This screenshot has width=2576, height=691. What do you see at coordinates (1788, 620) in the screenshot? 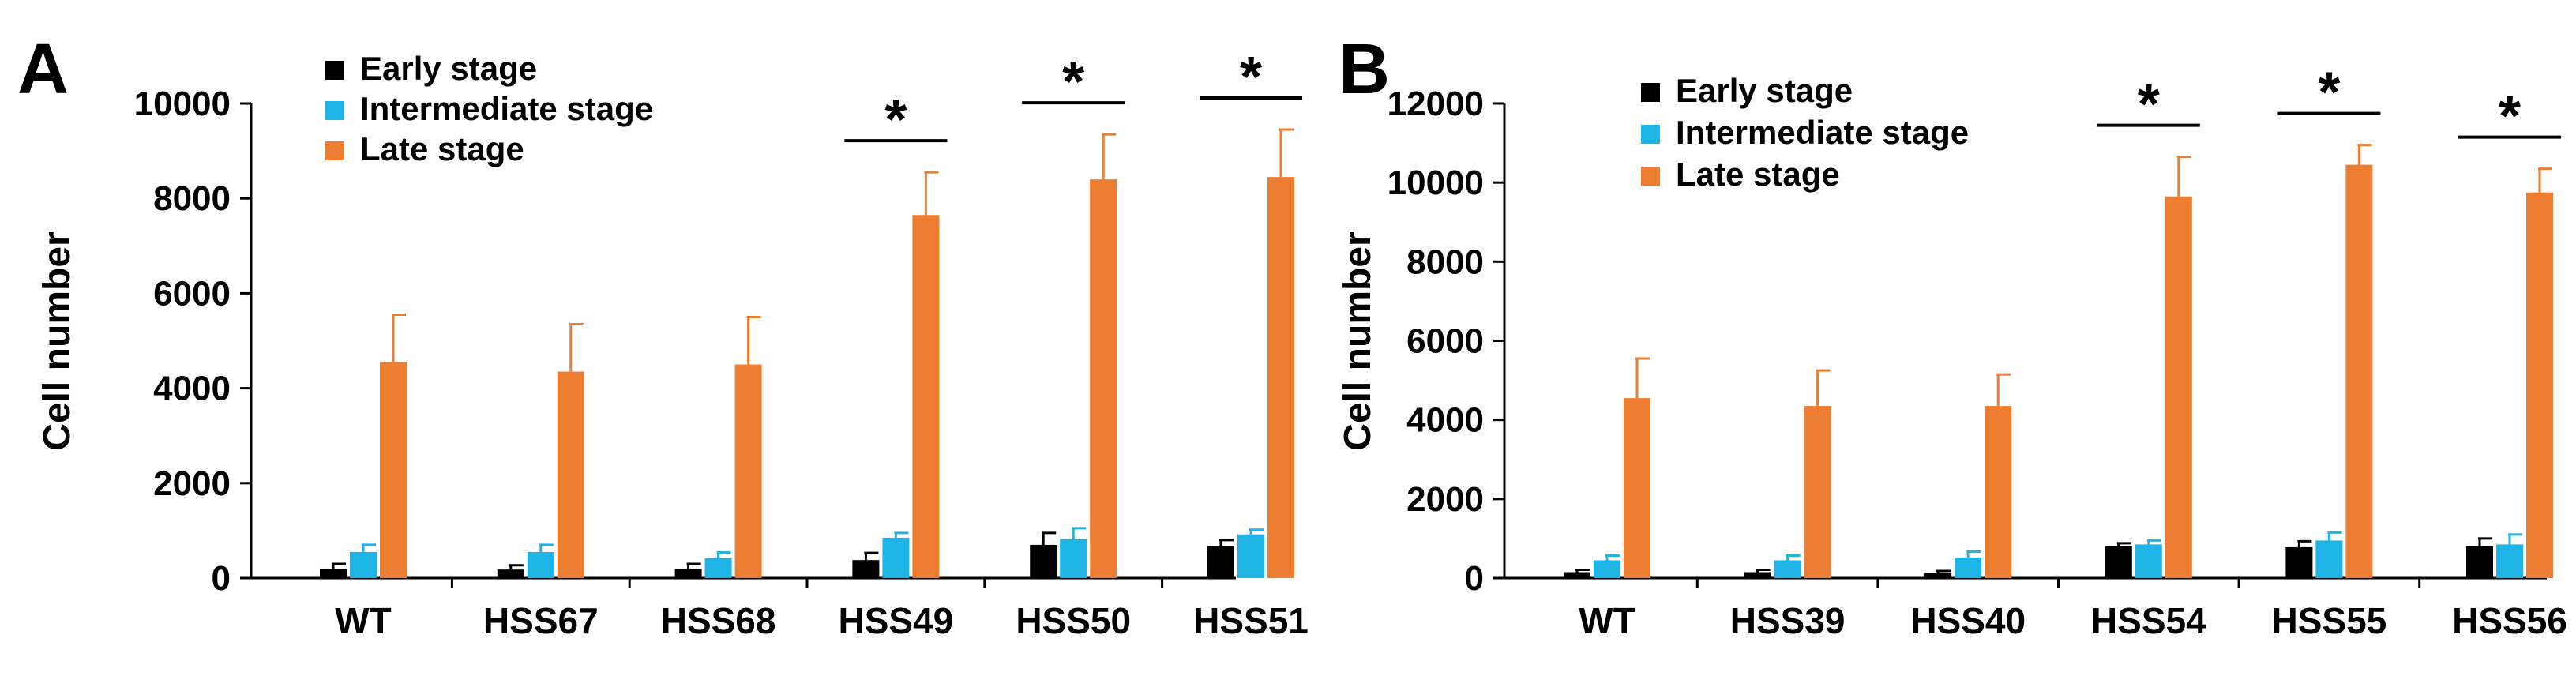
I see `x-tick-label: HSS39` at bounding box center [1788, 620].